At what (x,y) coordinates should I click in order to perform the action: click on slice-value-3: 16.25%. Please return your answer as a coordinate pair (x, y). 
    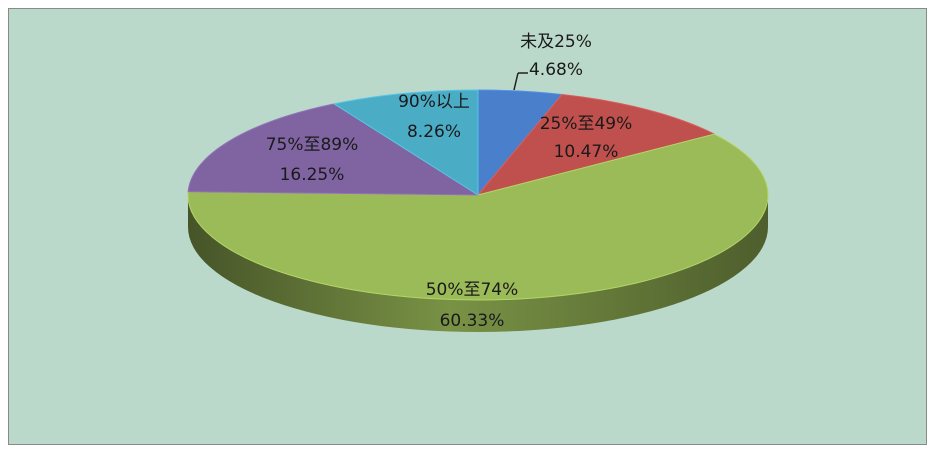
    Looking at the image, I should click on (312, 175).